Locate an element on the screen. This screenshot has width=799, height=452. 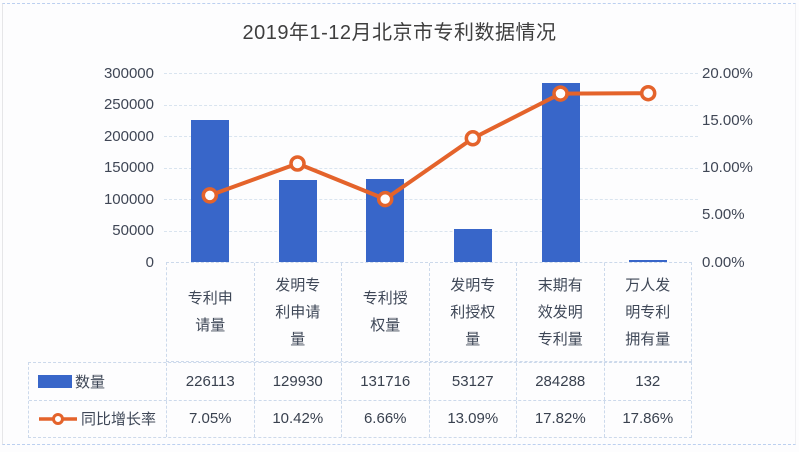
y-axis-left: 300000 250000 200000 150000 100000 50000 0 is located at coordinates (77, 168).